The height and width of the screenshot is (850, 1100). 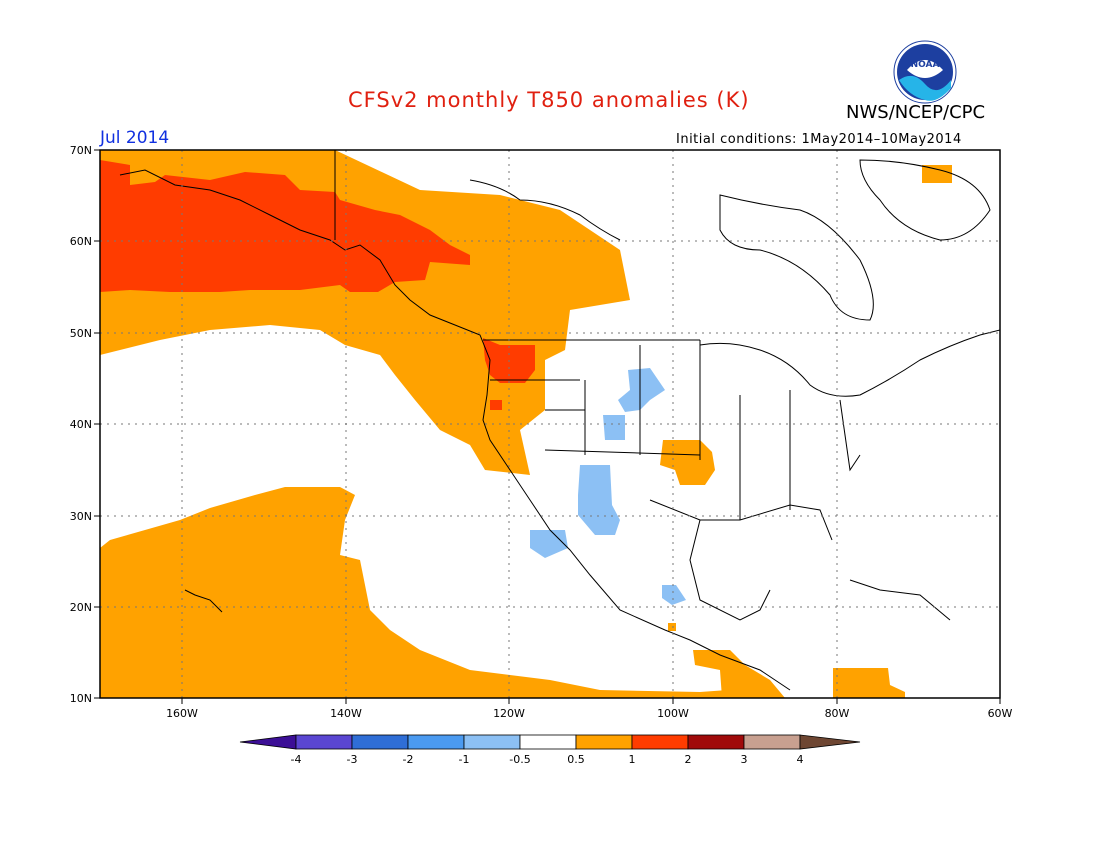 I want to click on lat-labels: 70N 60N 50N 40N 30N 20N 10N, so click(x=81, y=424).